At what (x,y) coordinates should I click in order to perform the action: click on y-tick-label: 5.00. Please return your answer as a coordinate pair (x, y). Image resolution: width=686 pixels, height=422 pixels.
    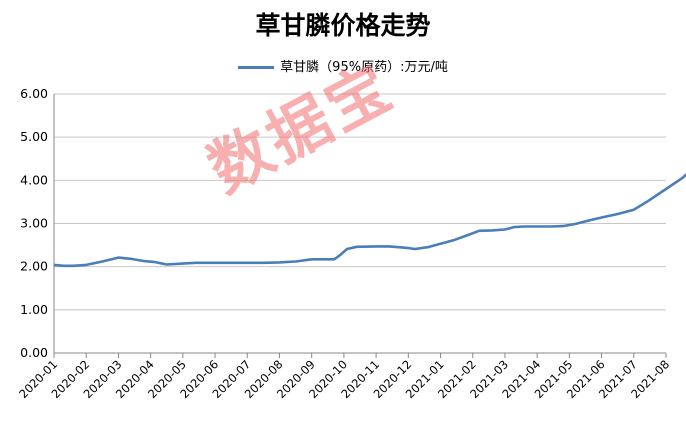
    Looking at the image, I should click on (34, 136).